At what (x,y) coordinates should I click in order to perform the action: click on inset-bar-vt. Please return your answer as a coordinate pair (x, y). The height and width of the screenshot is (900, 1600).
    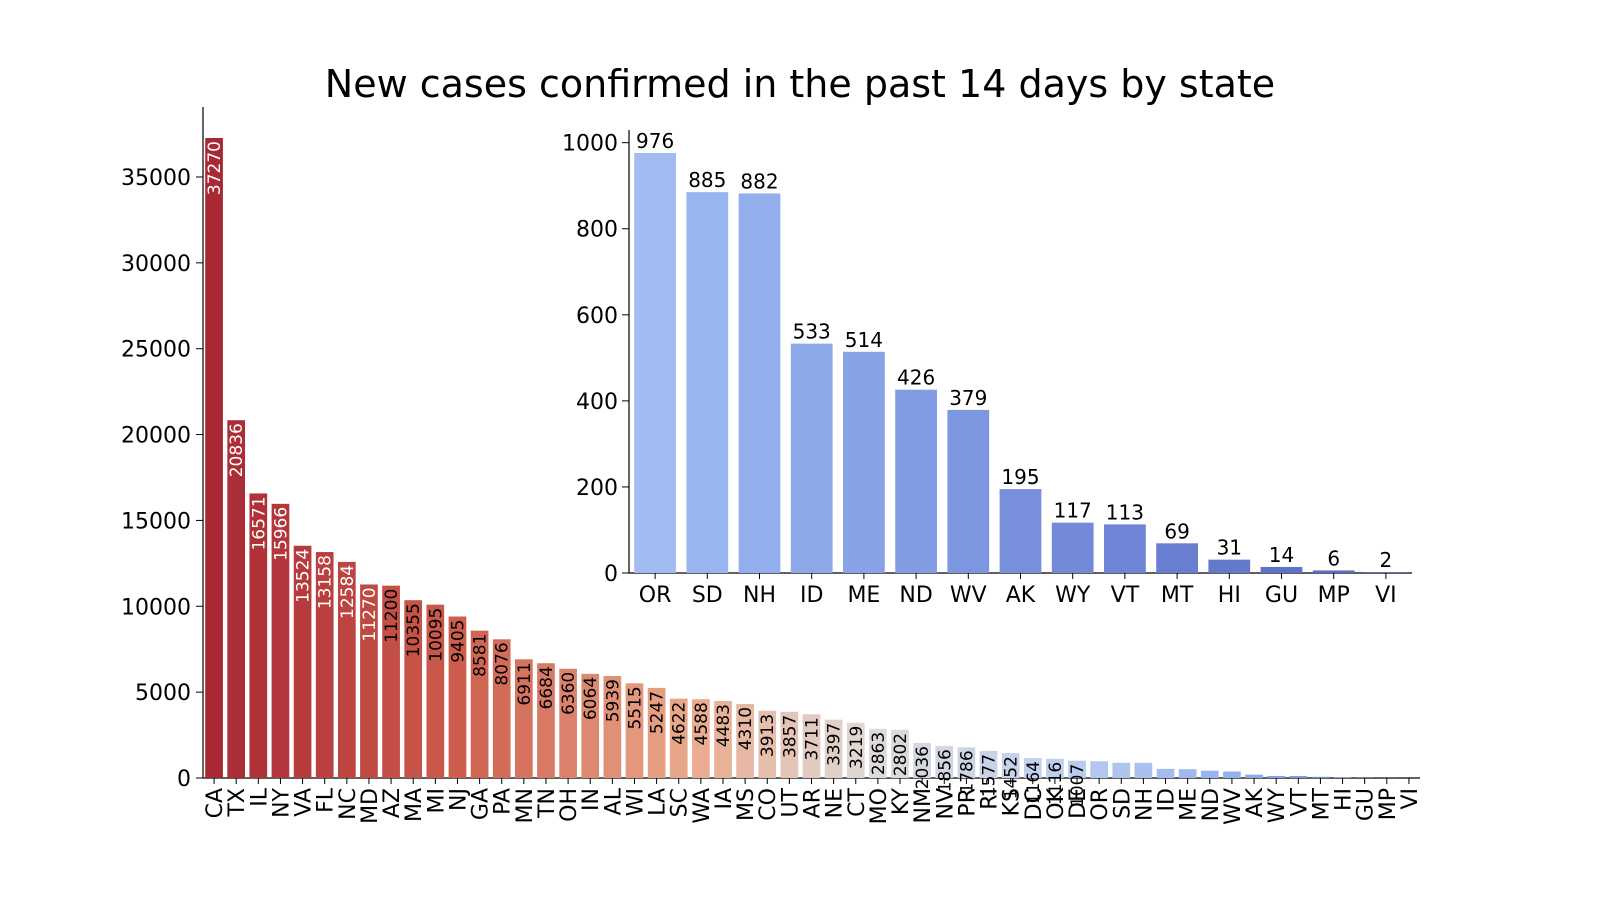
    Looking at the image, I should click on (1125, 548).